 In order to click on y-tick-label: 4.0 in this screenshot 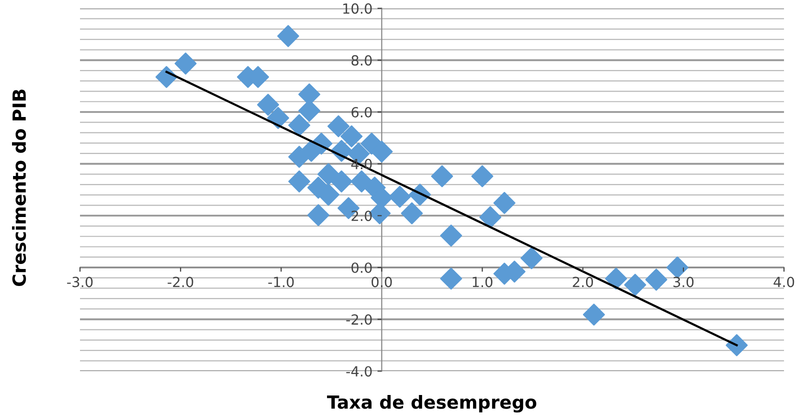, I will do `click(361, 164)`.